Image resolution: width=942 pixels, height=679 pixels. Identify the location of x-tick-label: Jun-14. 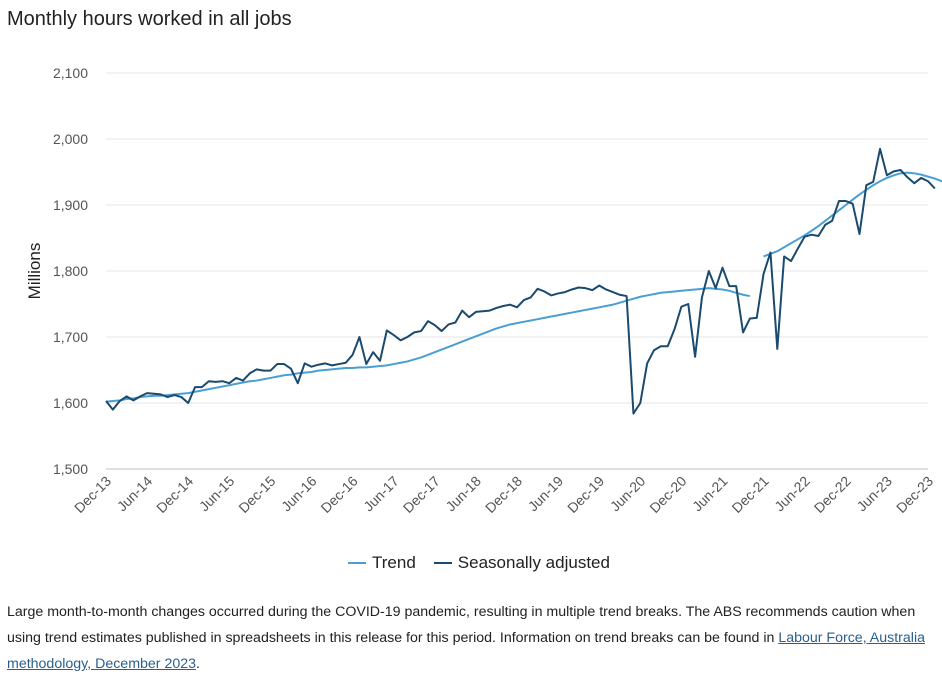
(135, 494).